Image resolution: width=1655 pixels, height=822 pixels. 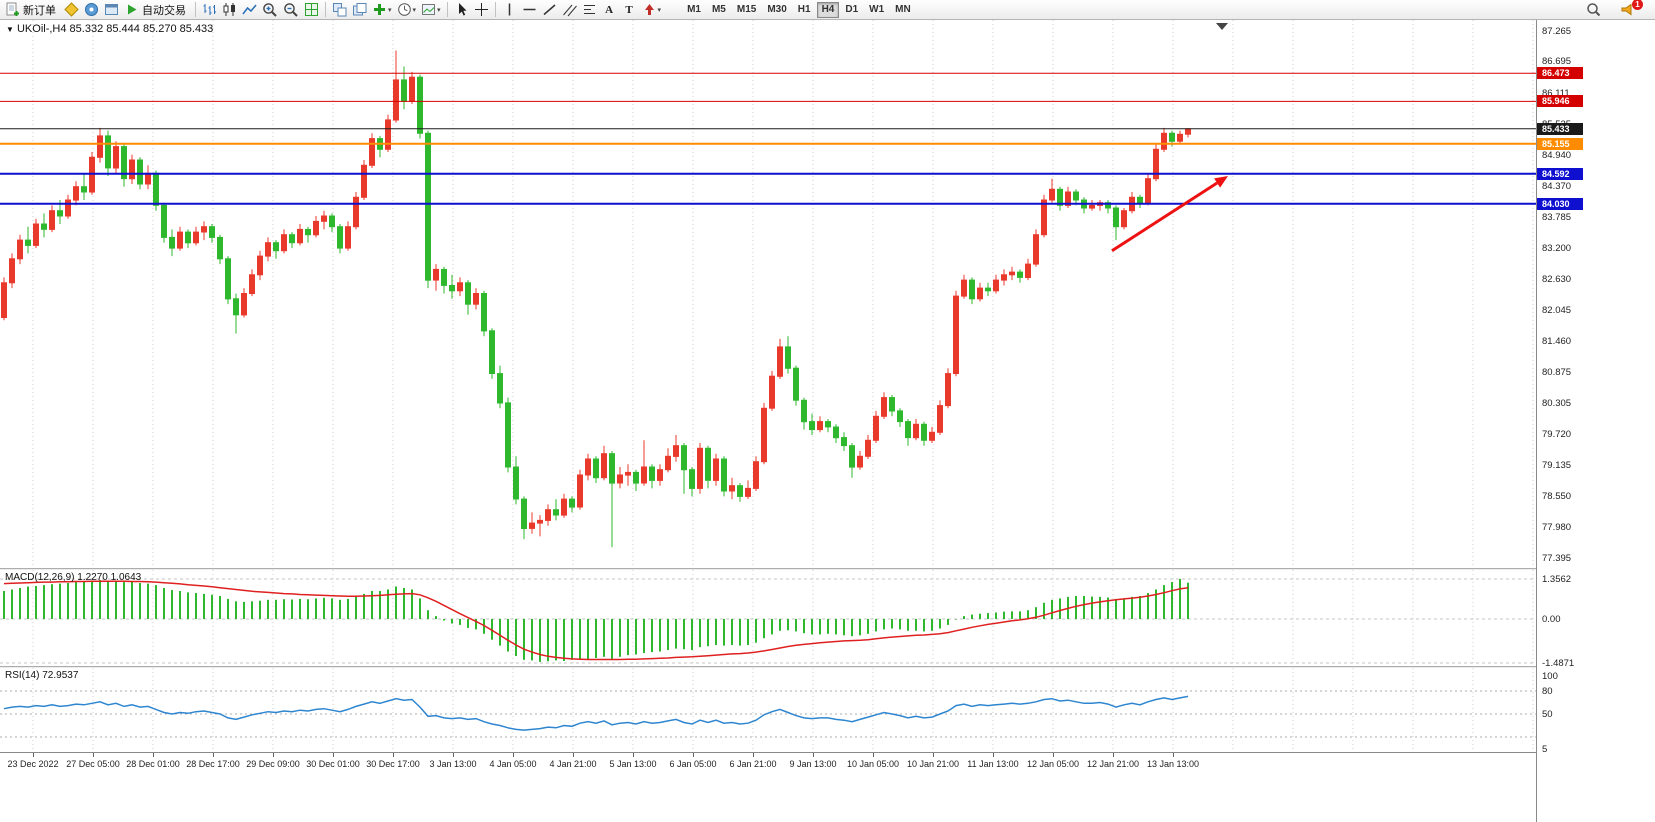 I want to click on indicators-plus-icon, so click(x=379, y=9).